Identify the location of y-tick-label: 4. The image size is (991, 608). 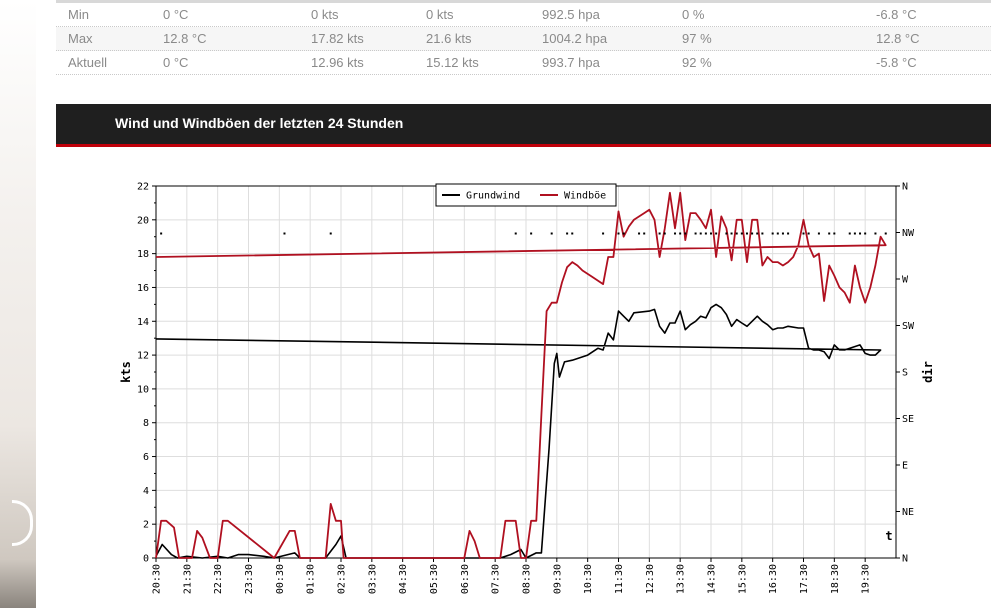
(146, 491).